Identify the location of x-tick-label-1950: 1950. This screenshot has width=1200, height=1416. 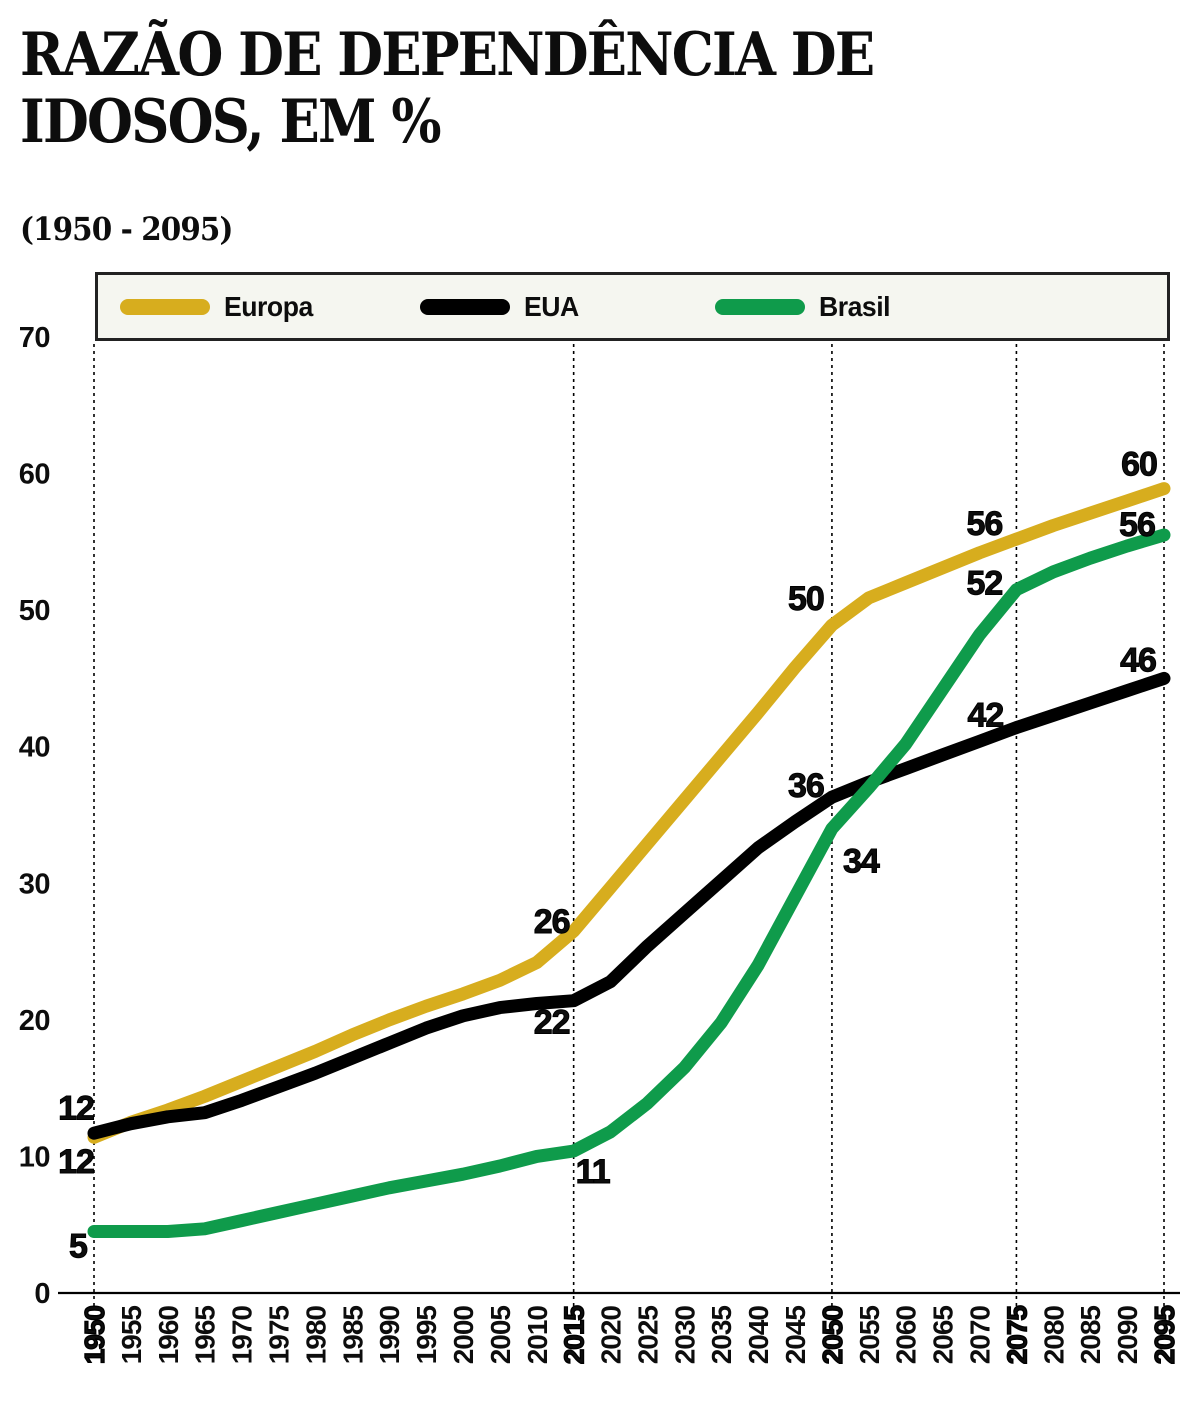
(94, 1335).